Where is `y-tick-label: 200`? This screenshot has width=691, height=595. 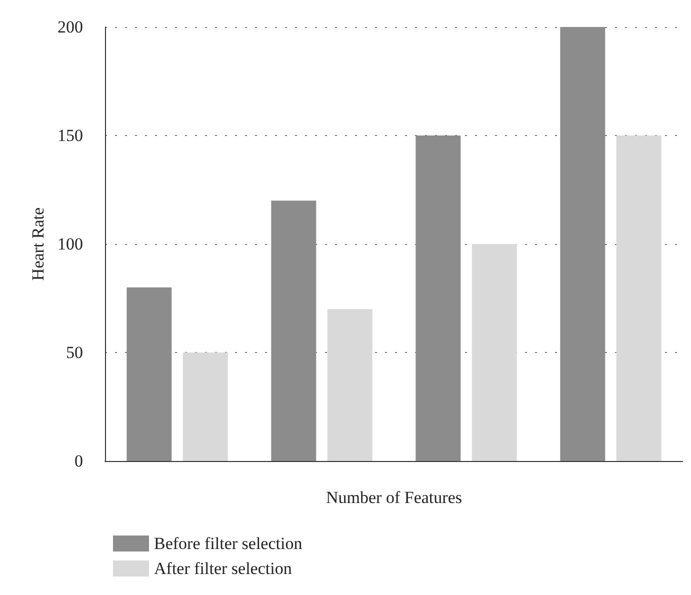
y-tick-label: 200 is located at coordinates (70, 27).